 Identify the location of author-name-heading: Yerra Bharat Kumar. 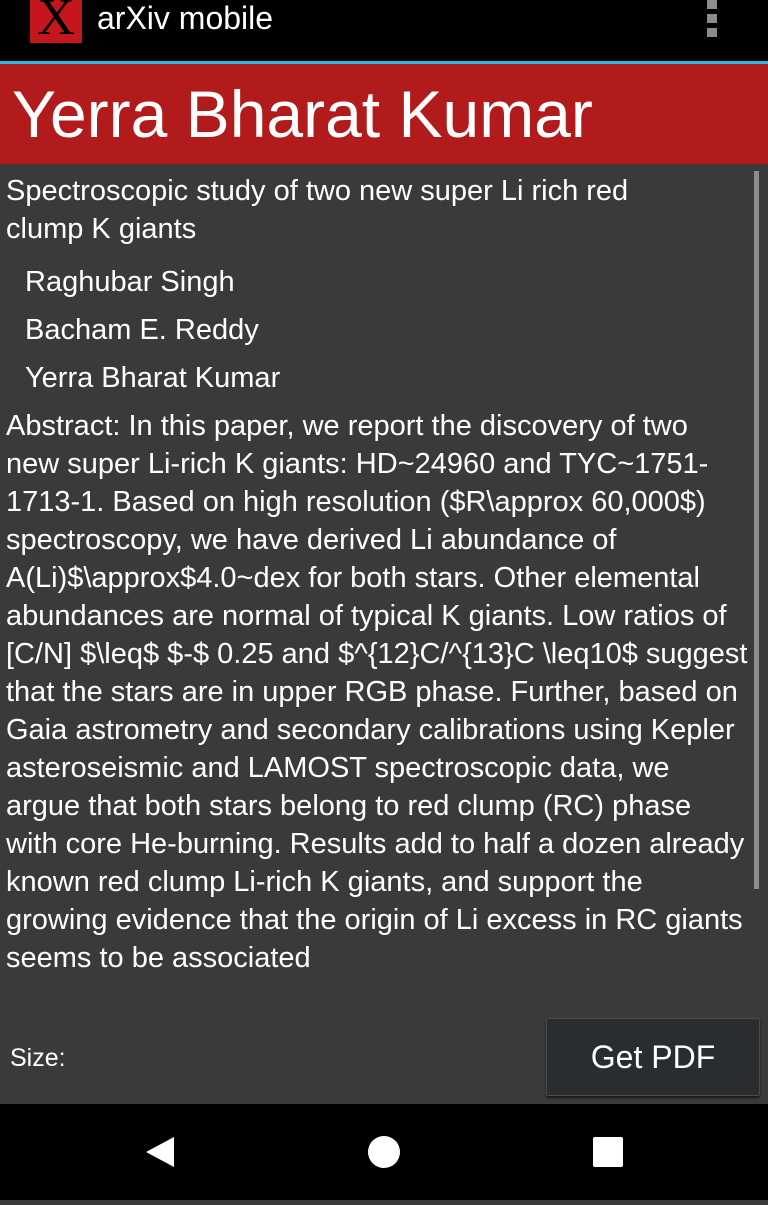
(302, 114).